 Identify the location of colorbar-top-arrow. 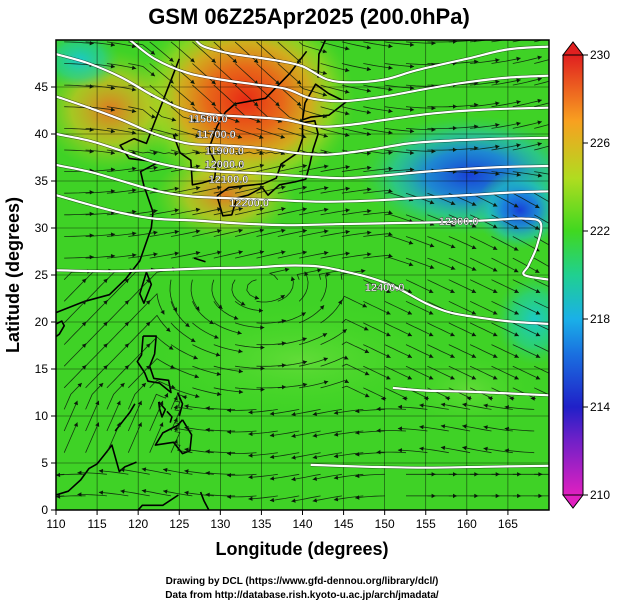
(573, 48).